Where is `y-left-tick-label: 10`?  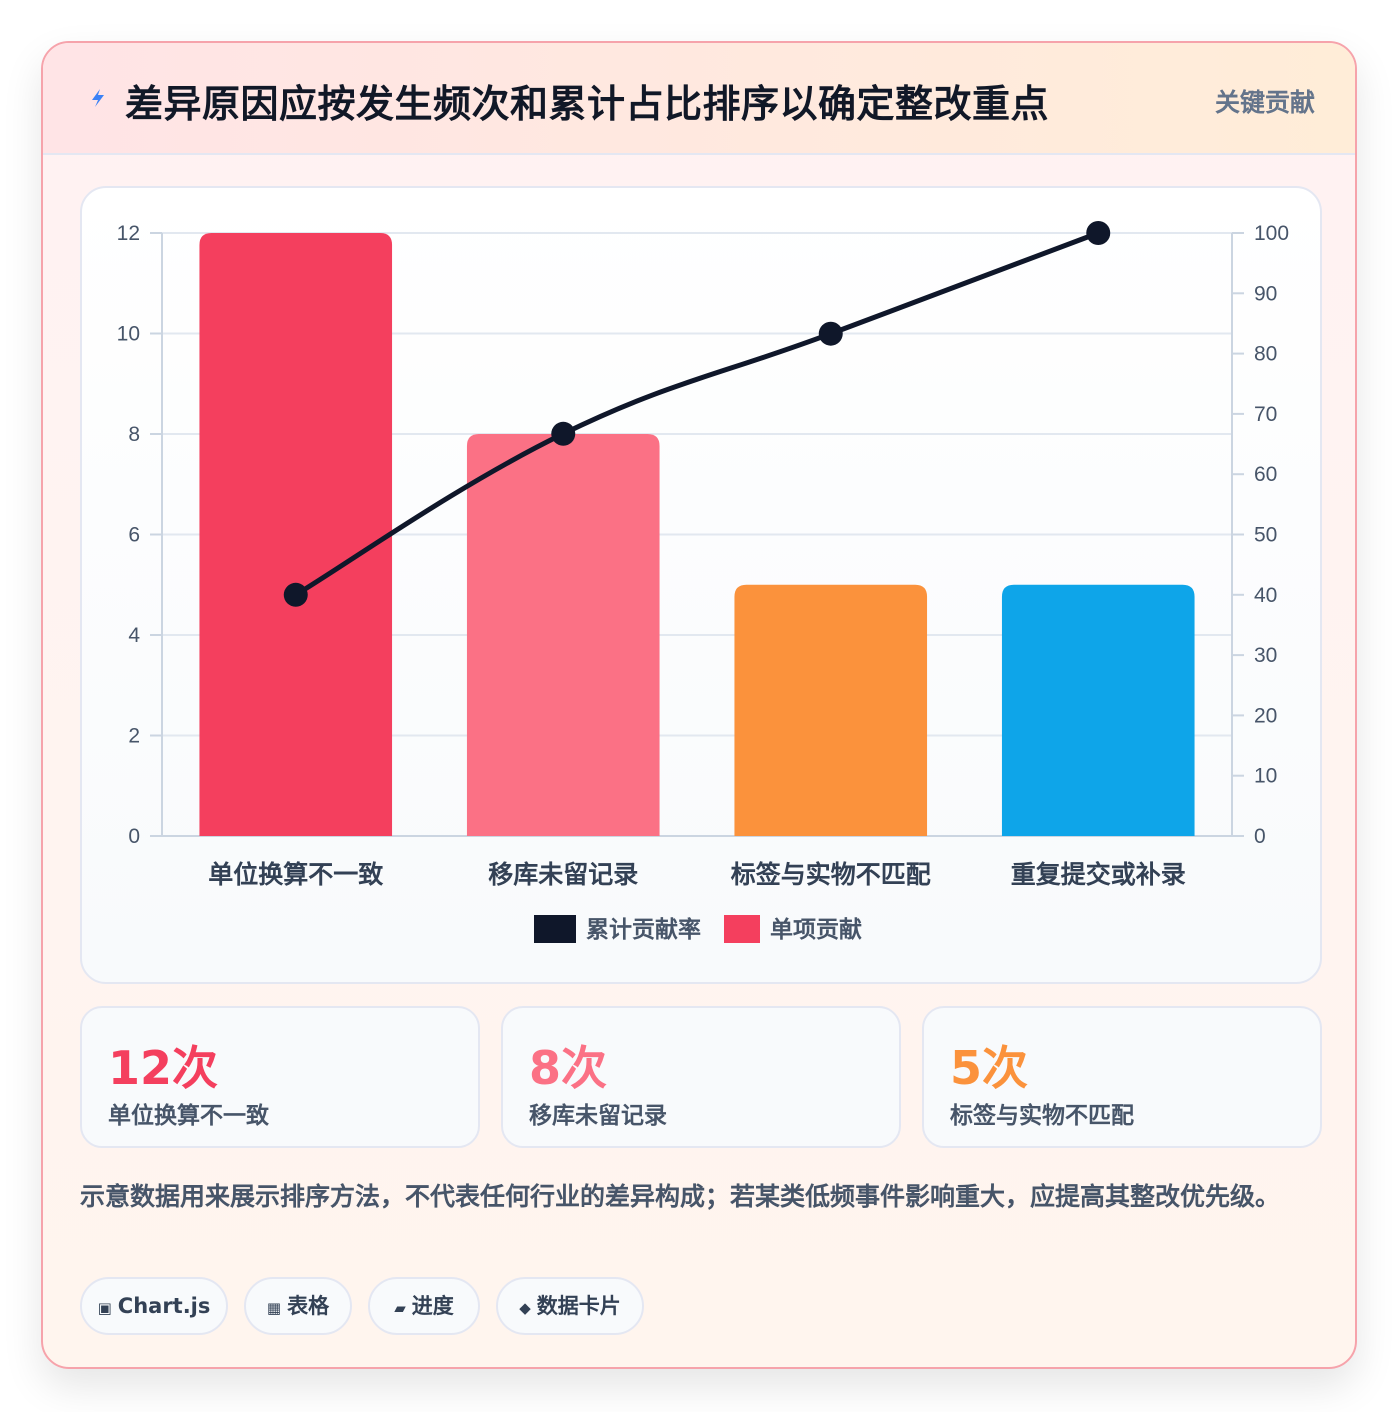
y-left-tick-label: 10 is located at coordinates (128, 334).